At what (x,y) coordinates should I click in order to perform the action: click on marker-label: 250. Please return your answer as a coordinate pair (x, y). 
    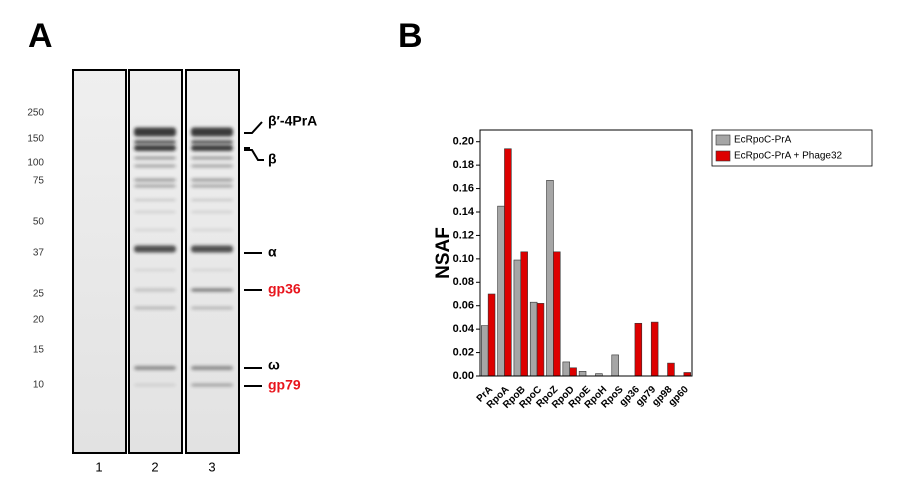
    Looking at the image, I should click on (35, 113).